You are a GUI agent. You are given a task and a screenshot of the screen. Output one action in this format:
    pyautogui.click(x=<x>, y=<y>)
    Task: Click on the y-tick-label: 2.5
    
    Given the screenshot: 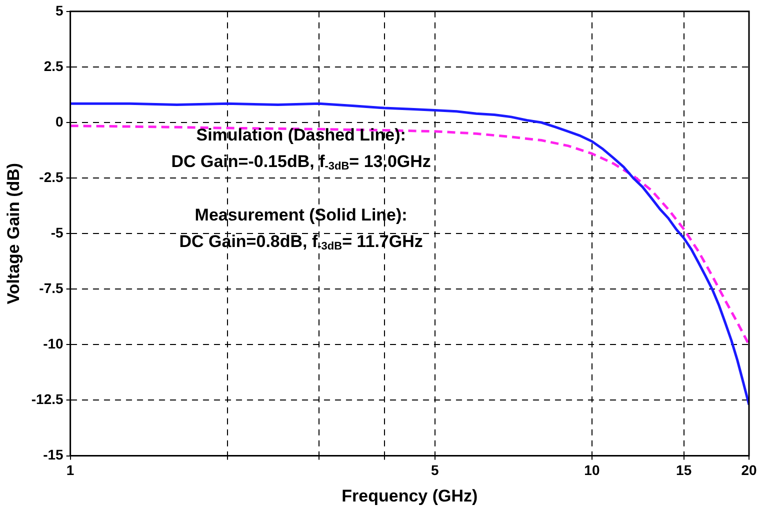 What is the action you would take?
    pyautogui.click(x=54, y=66)
    